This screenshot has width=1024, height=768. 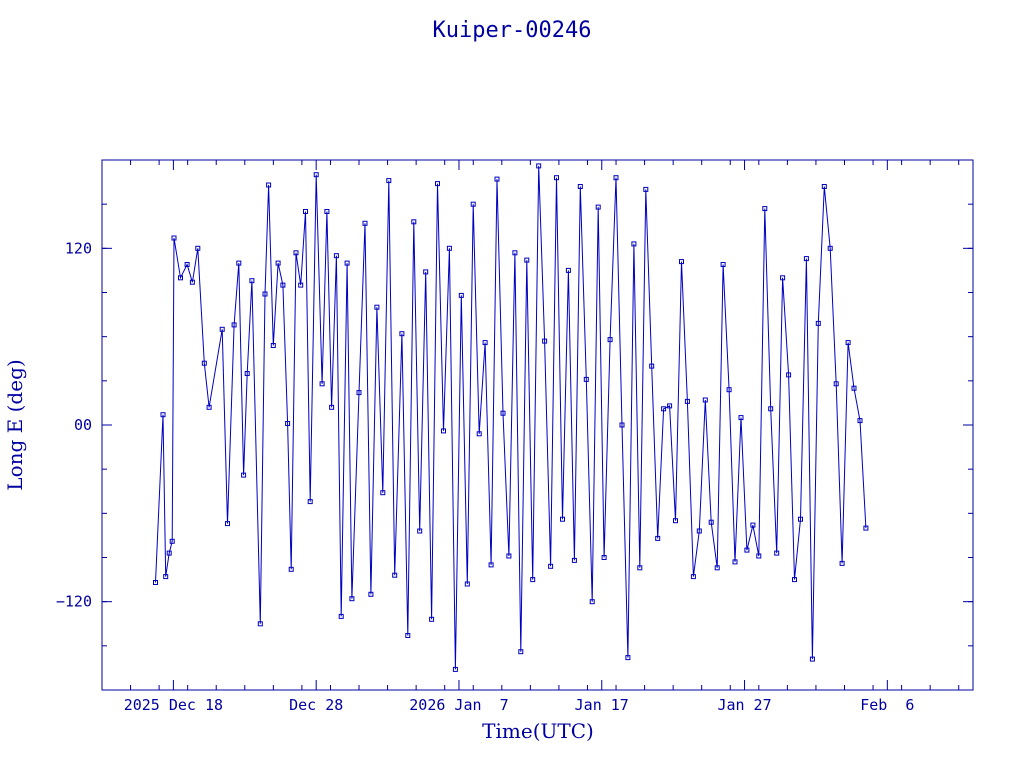 I want to click on y-tick-label: −120, so click(x=74, y=602).